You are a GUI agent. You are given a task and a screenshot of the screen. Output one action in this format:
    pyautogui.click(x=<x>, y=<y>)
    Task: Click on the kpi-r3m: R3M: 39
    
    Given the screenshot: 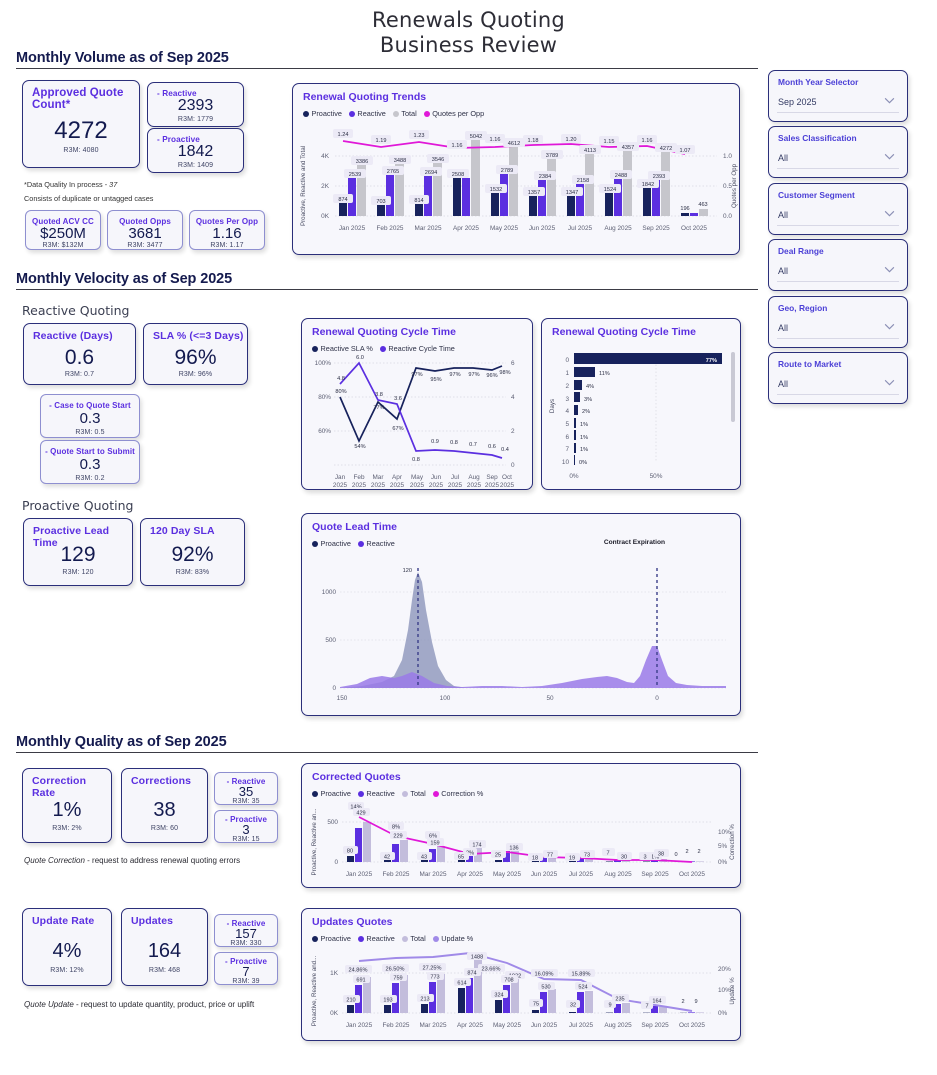 What is the action you would take?
    pyautogui.click(x=246, y=981)
    